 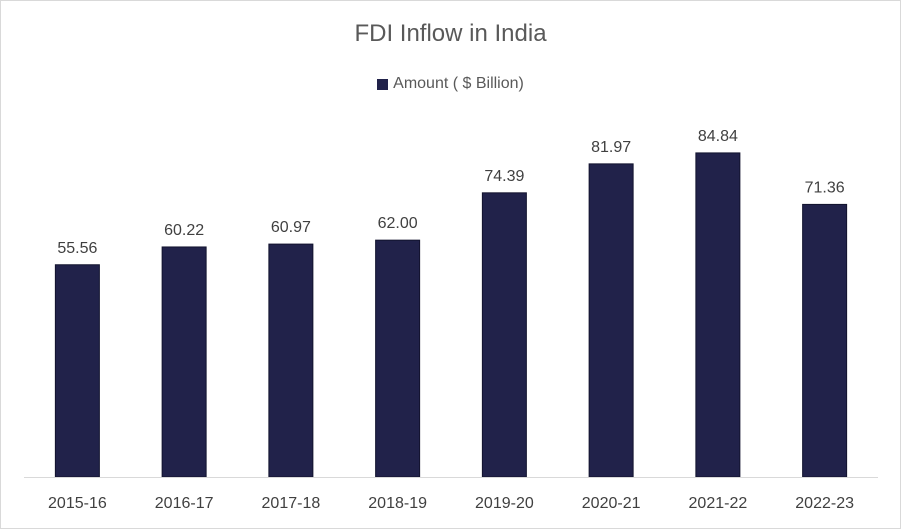 What do you see at coordinates (450, 33) in the screenshot?
I see `chart-title: FDI Inflow in India` at bounding box center [450, 33].